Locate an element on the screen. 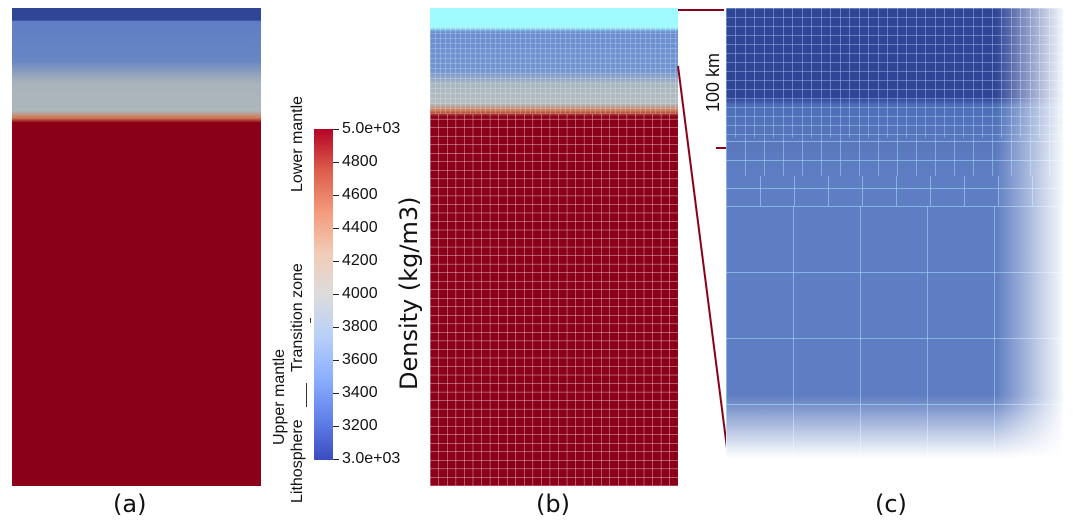 The width and height of the screenshot is (1073, 521). caption-b: (b) is located at coordinates (553, 504).